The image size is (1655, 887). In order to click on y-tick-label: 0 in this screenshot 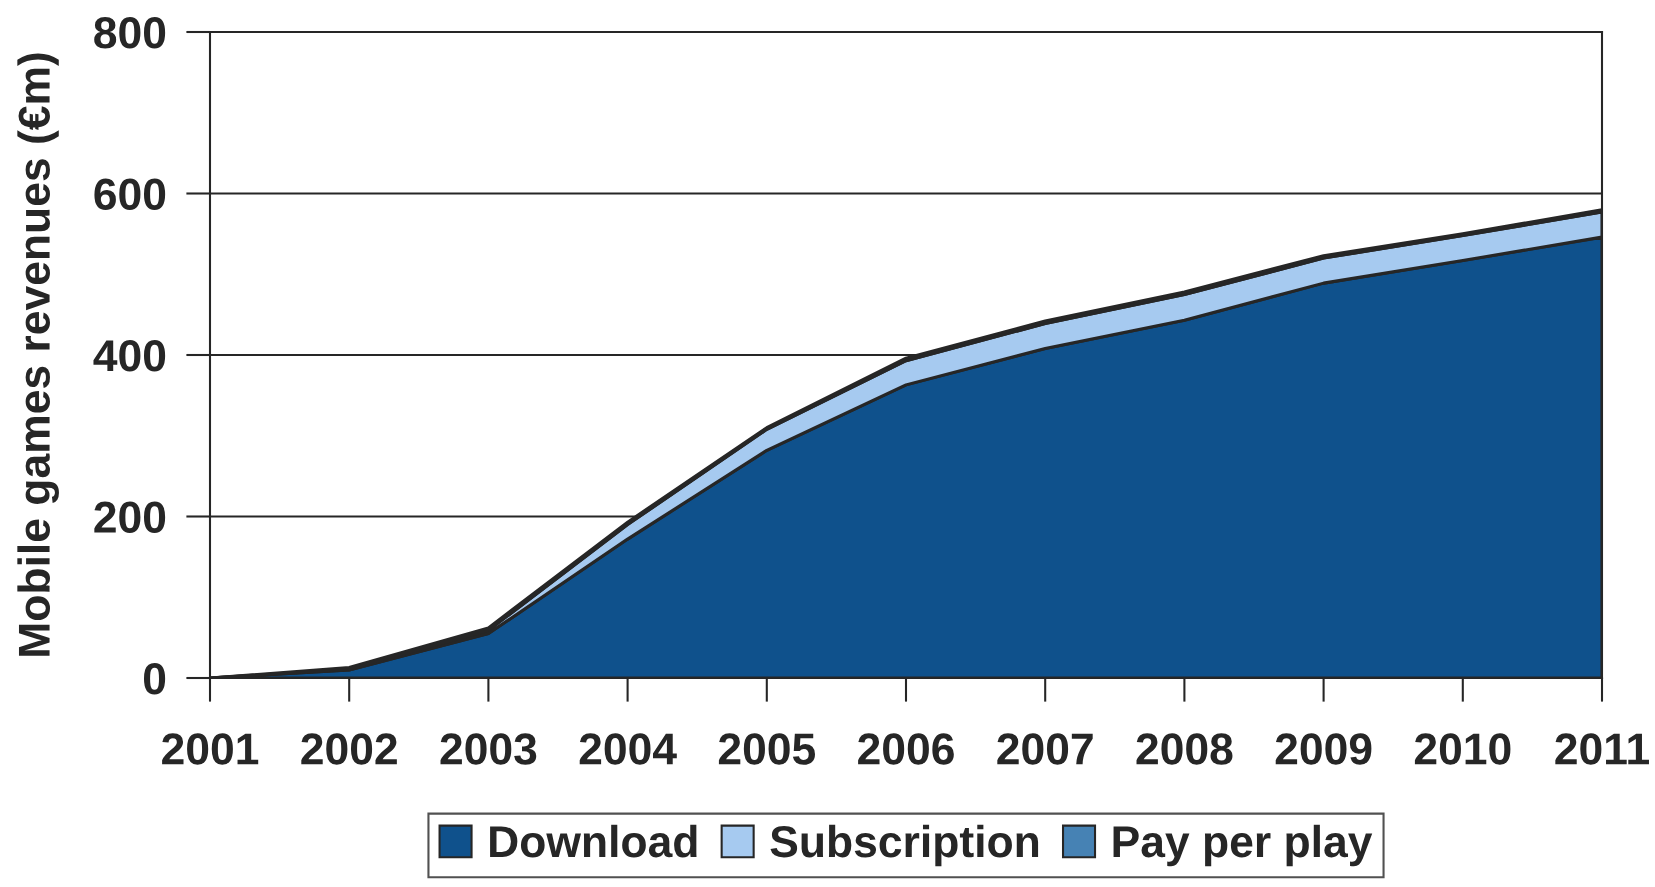, I will do `click(154, 679)`.